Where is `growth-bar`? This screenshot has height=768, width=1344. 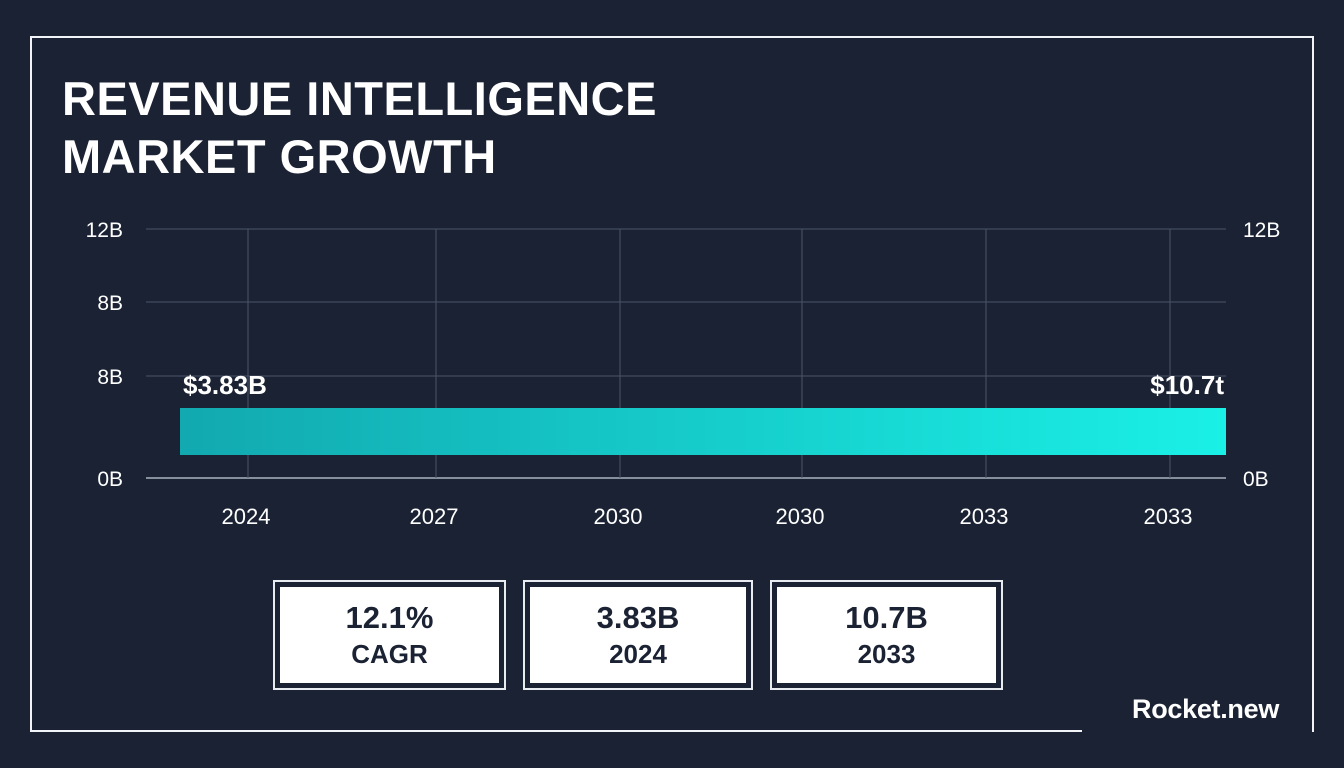
growth-bar is located at coordinates (703, 431).